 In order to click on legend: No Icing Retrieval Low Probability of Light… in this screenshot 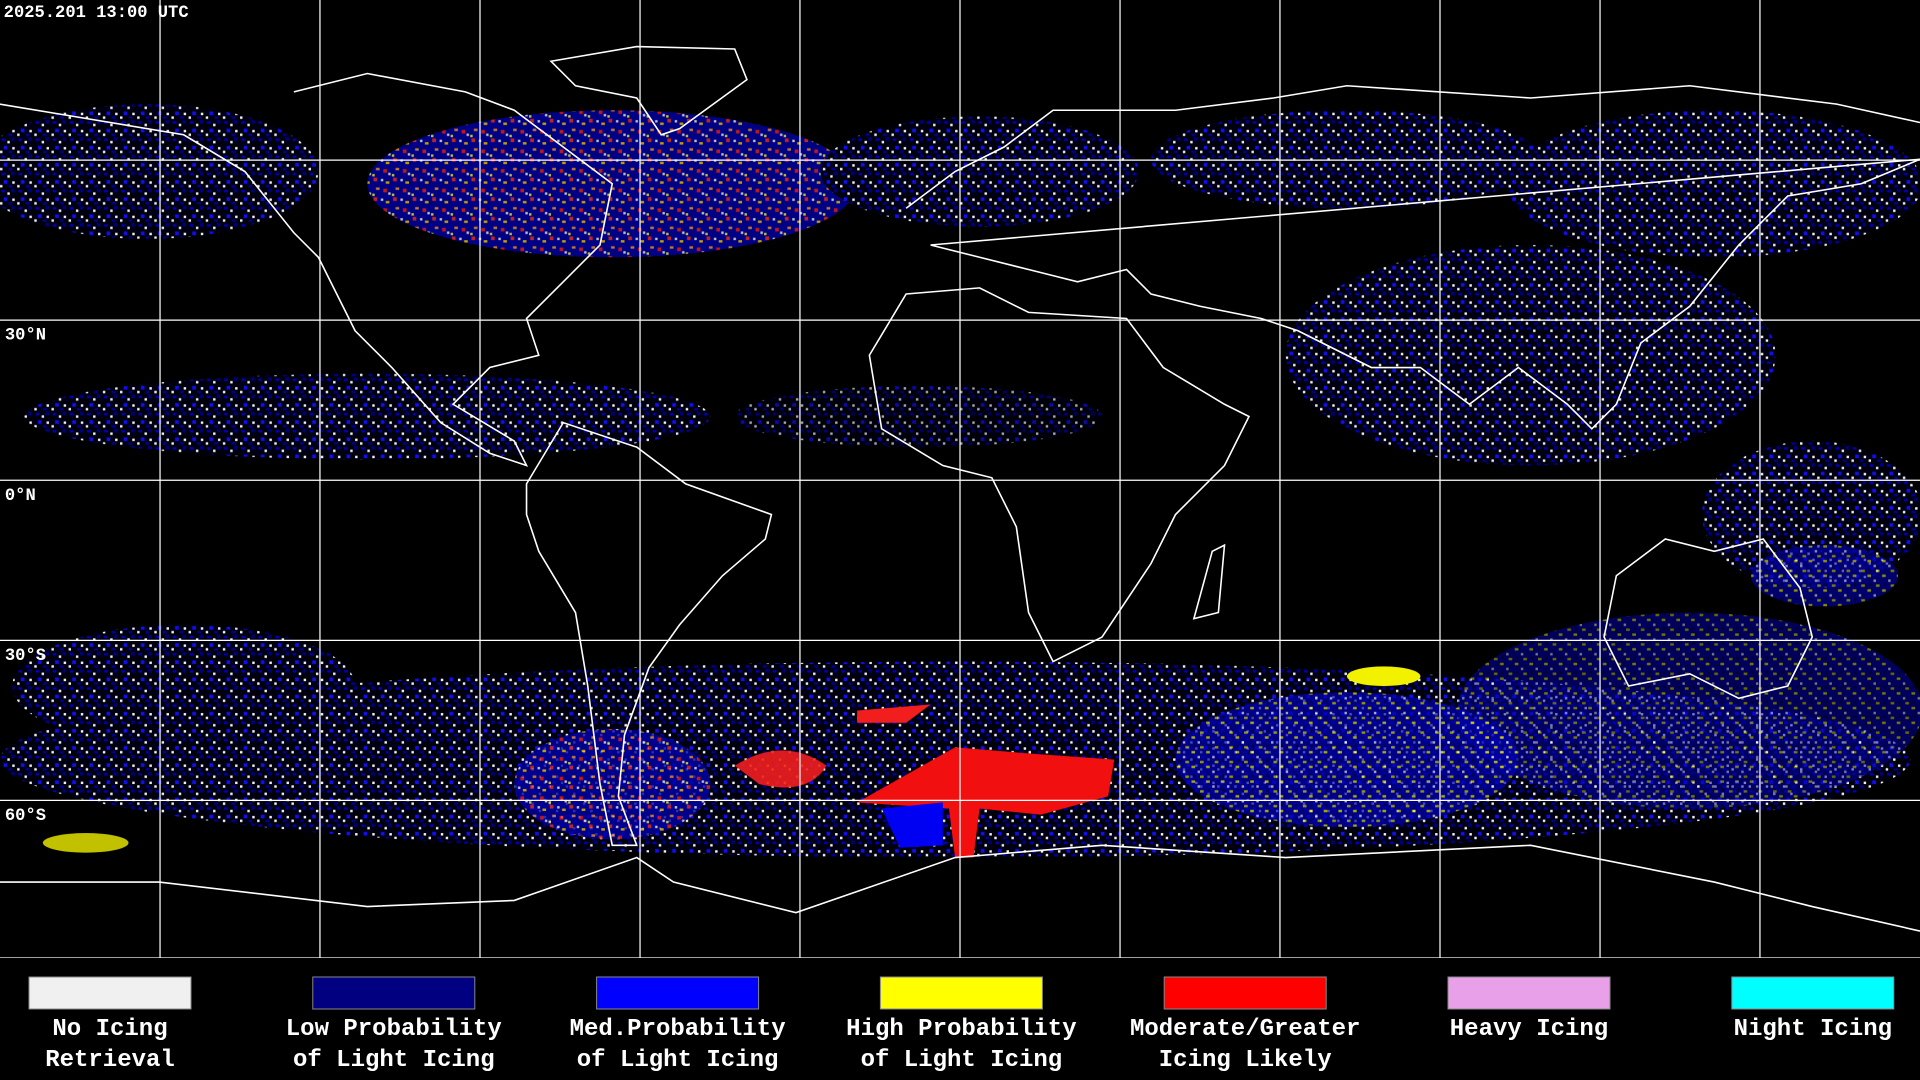, I will do `click(961, 1025)`.